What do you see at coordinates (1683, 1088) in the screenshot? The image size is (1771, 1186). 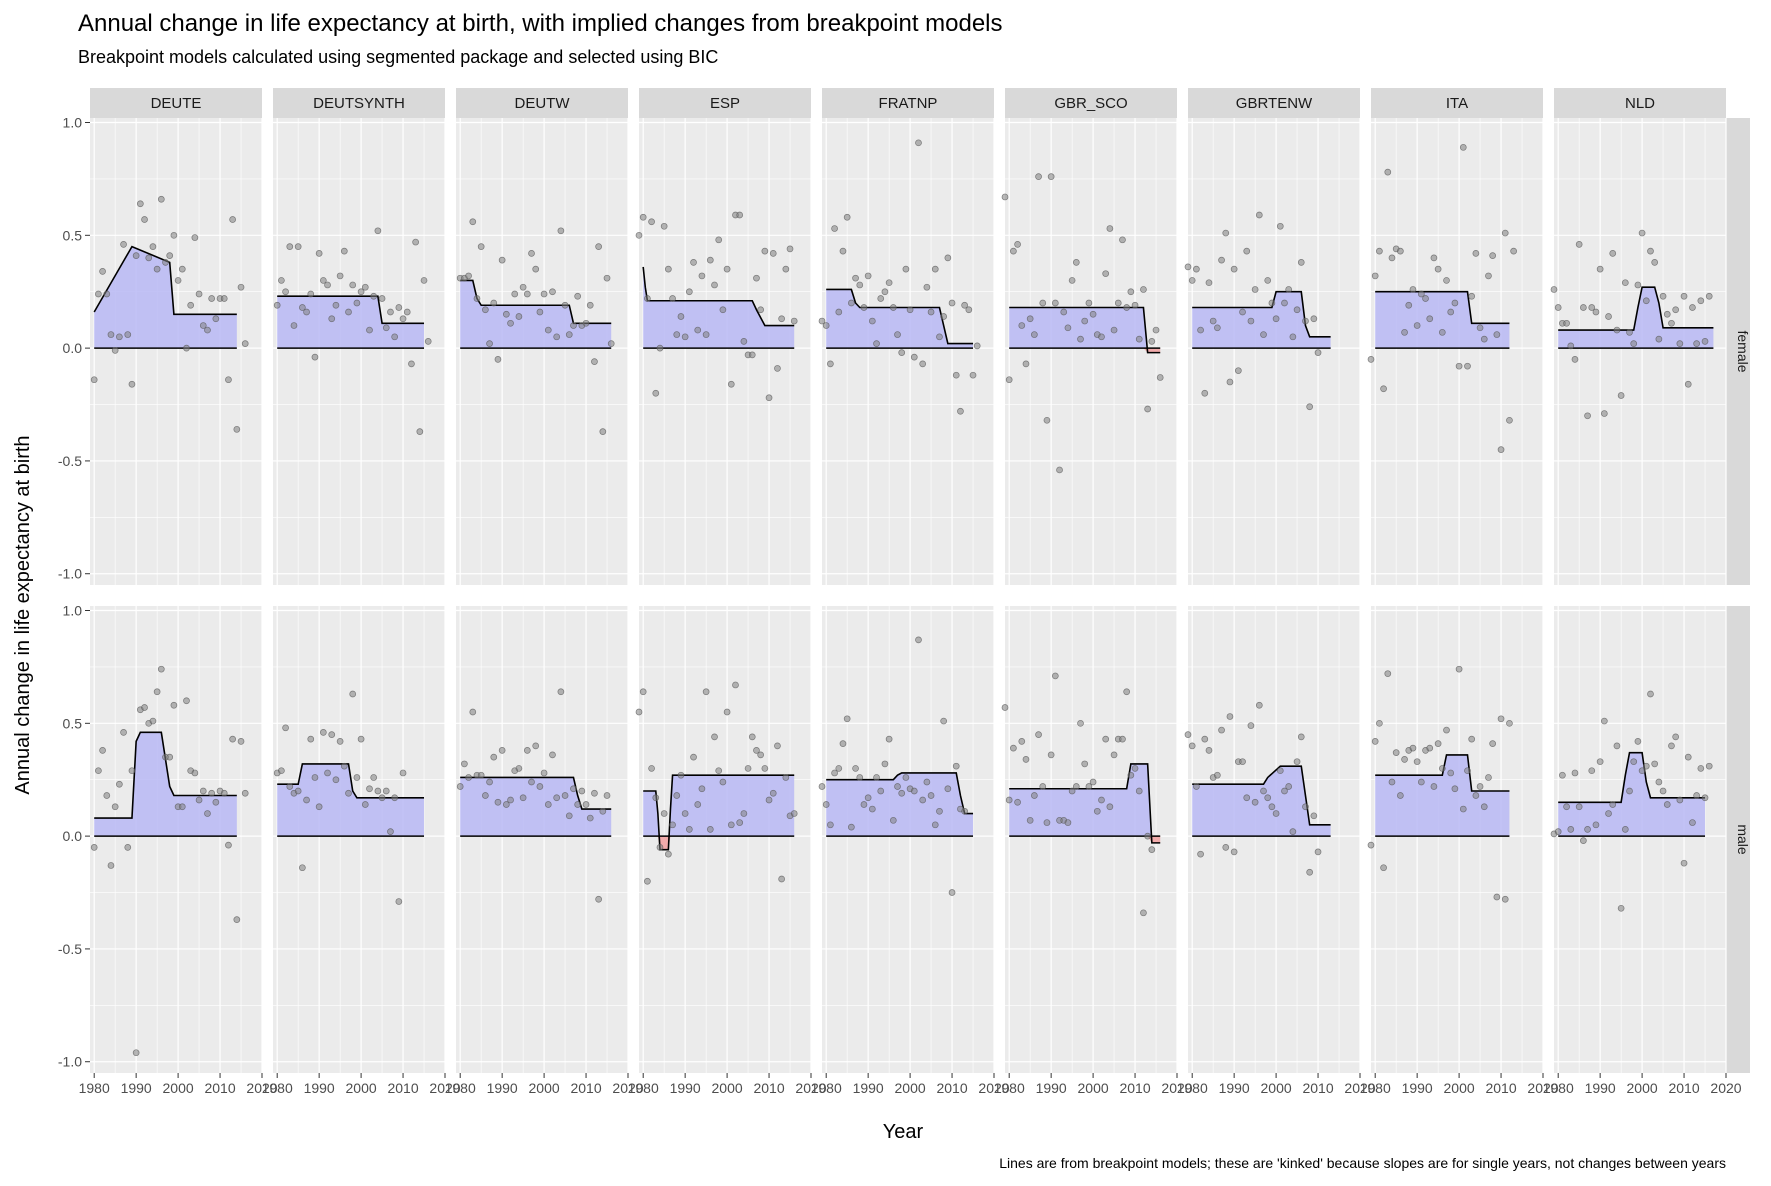 I see `x-tick-label: 2010` at bounding box center [1683, 1088].